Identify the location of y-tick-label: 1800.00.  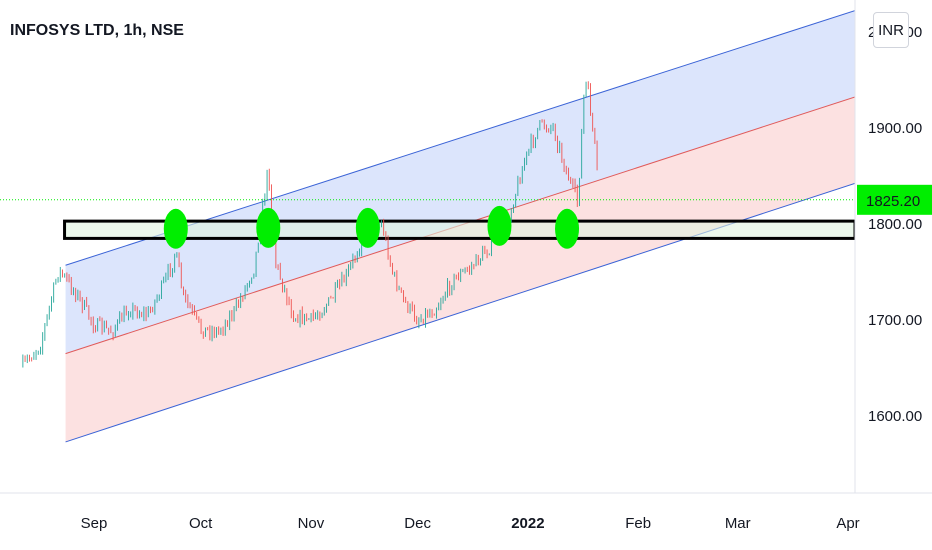
(895, 224).